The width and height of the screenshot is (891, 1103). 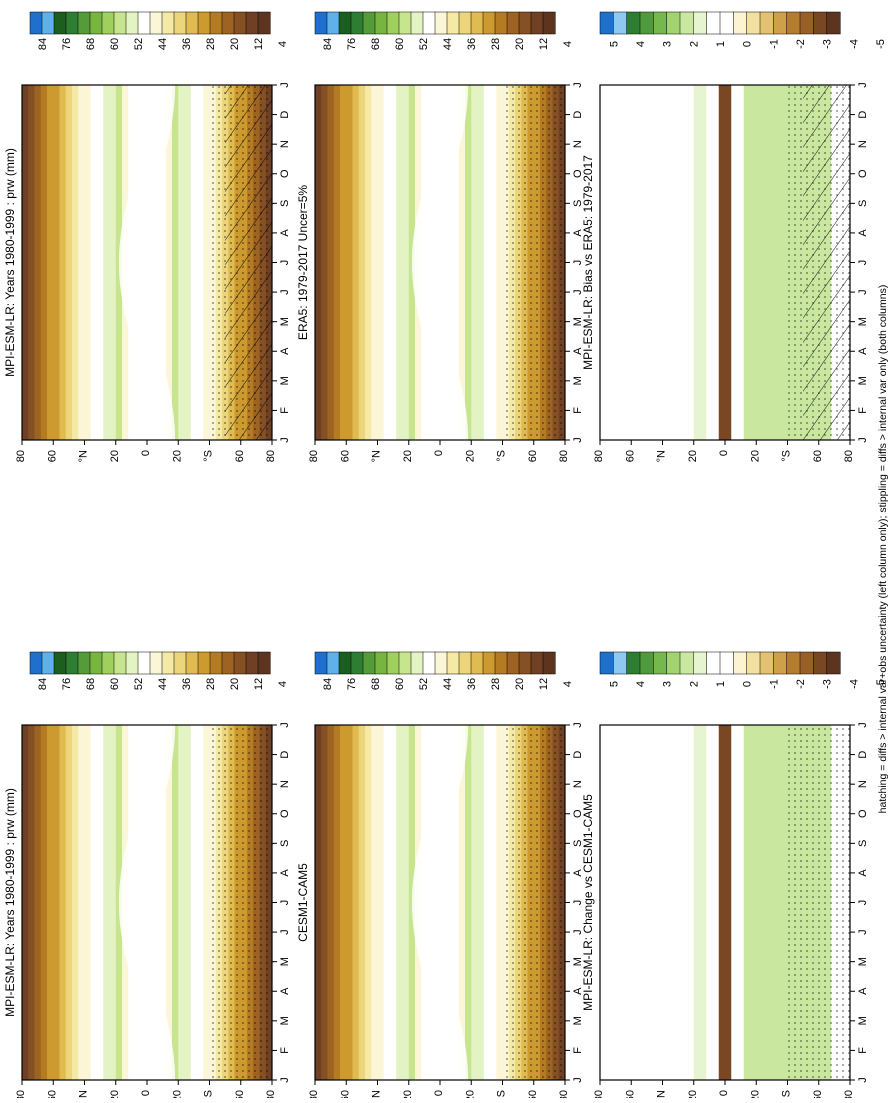 I want to click on lat-label: °S, so click(x=502, y=1094).